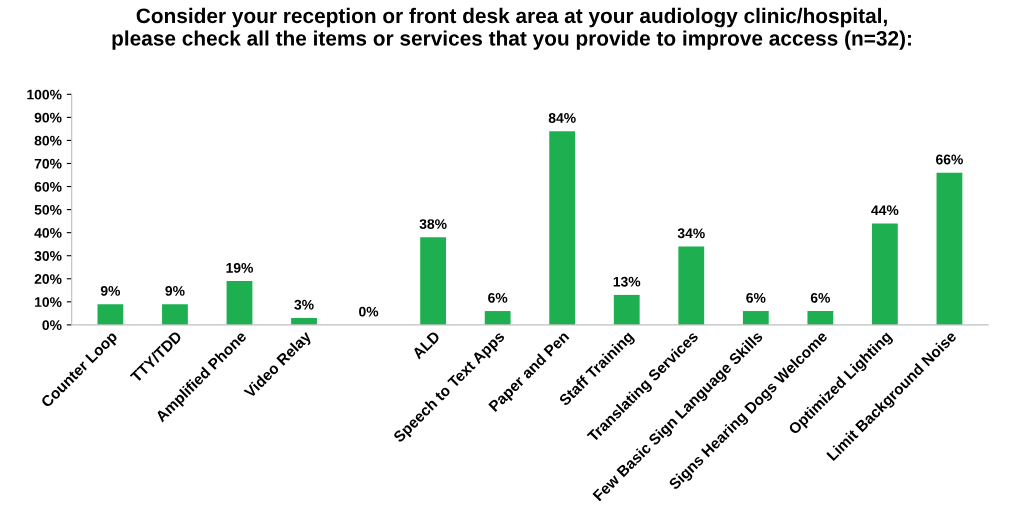  What do you see at coordinates (48, 256) in the screenshot?
I see `y-tick-label: 30%` at bounding box center [48, 256].